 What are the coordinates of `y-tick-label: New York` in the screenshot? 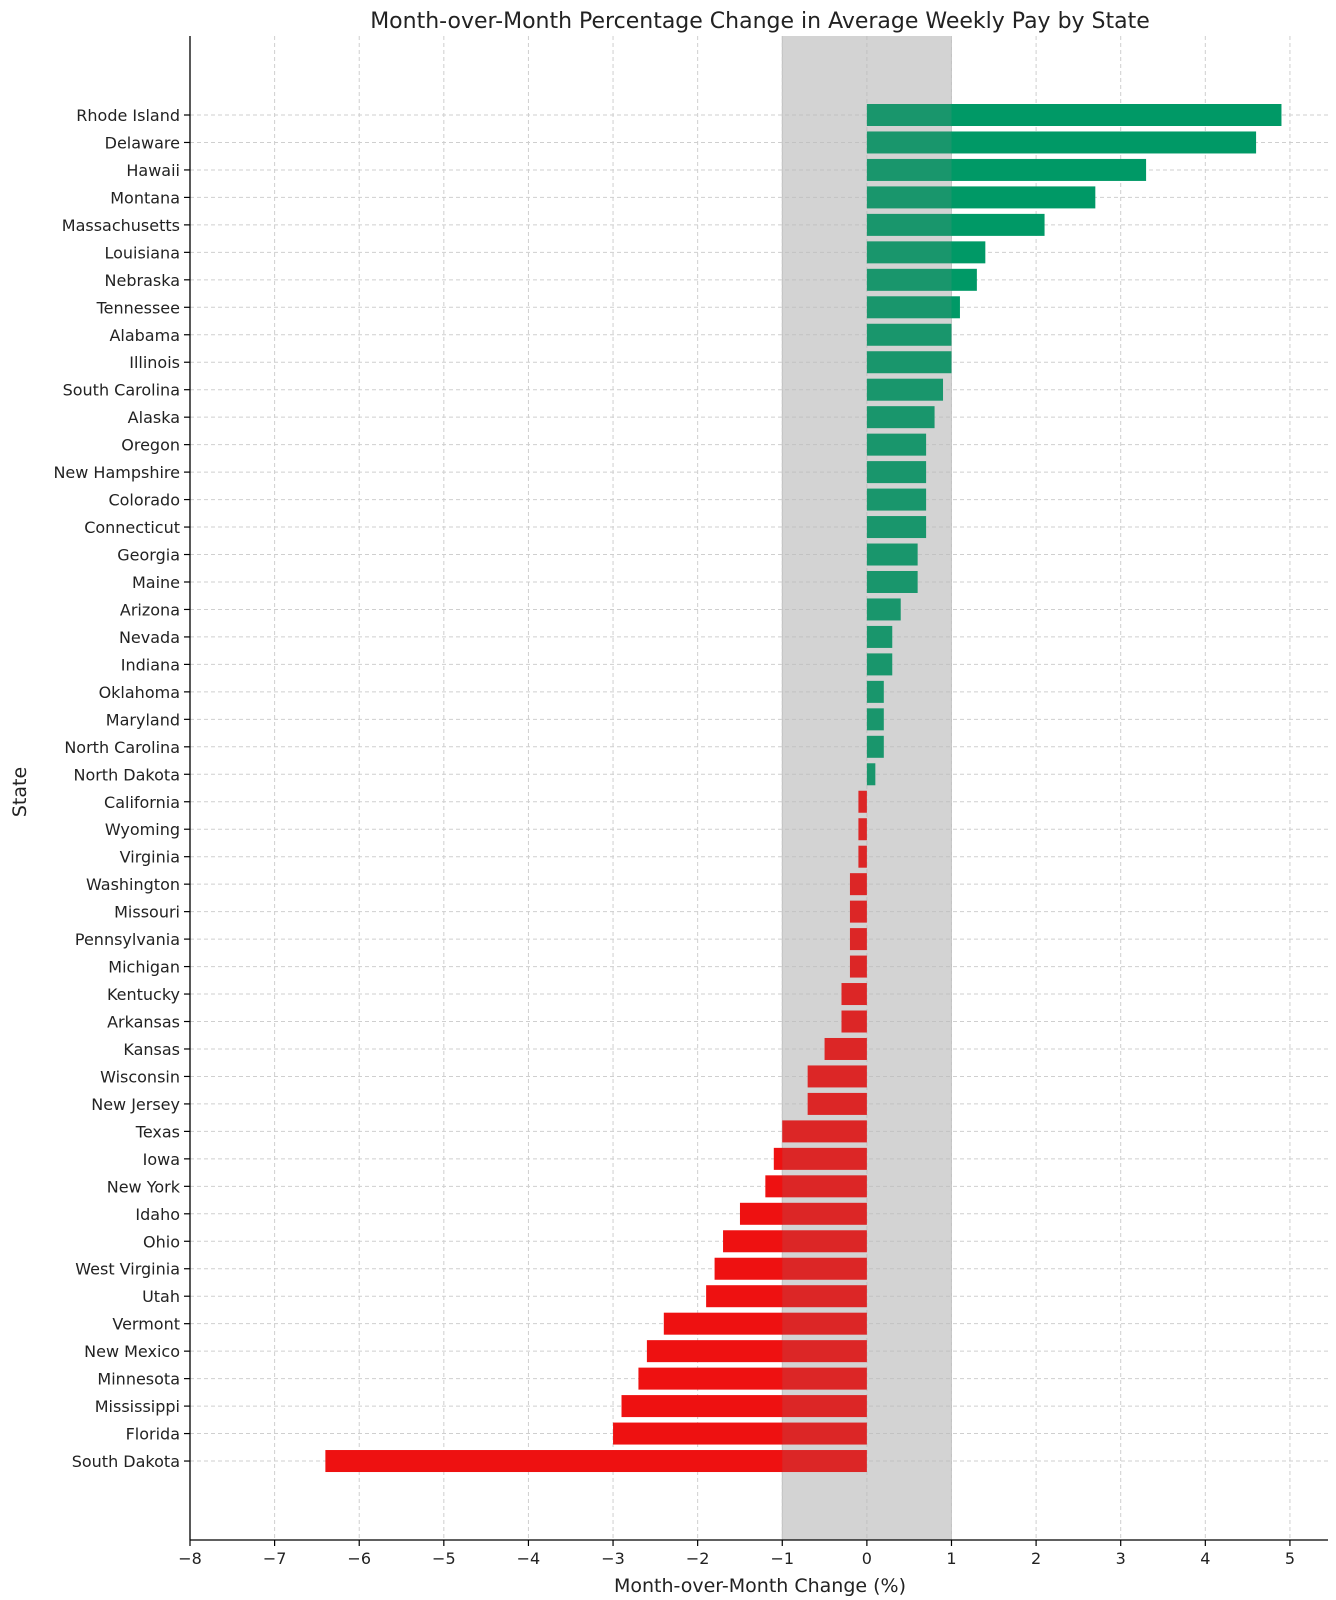 It's located at (144, 1186).